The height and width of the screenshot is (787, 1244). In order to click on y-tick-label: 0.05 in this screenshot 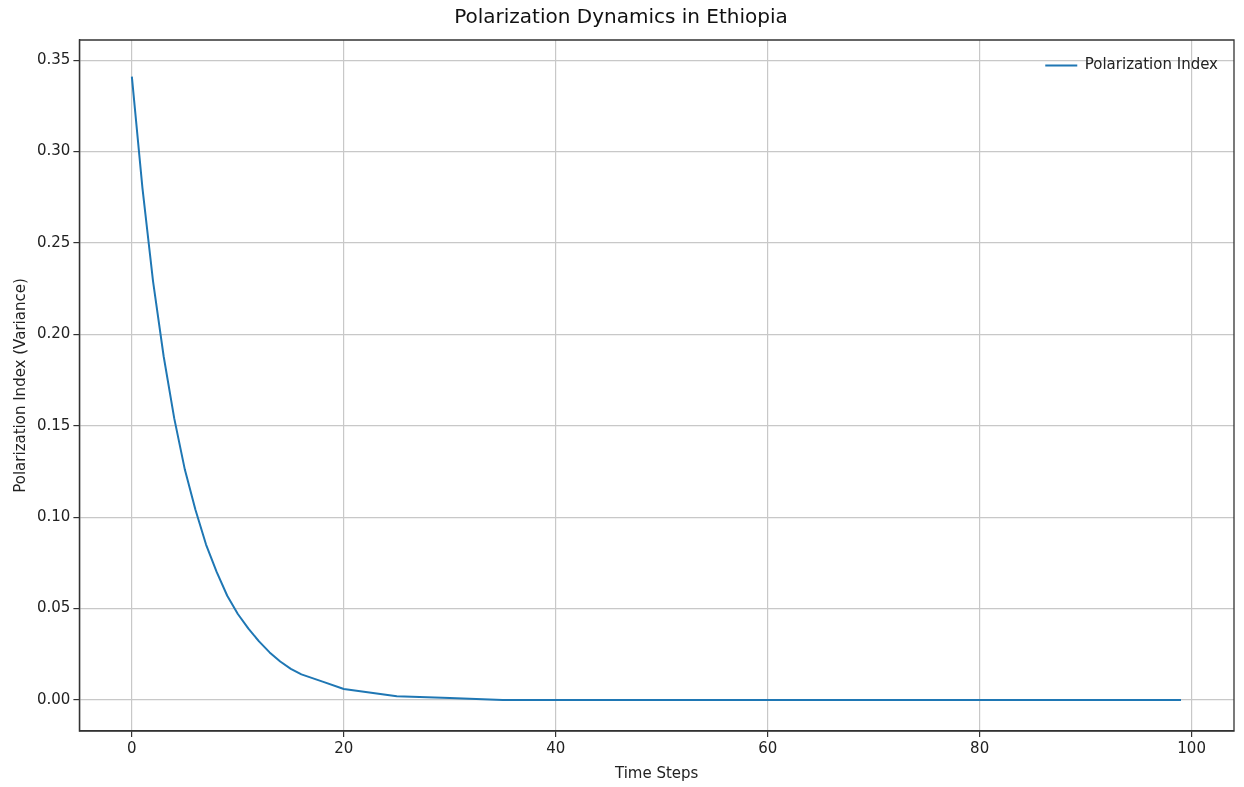, I will do `click(53, 607)`.